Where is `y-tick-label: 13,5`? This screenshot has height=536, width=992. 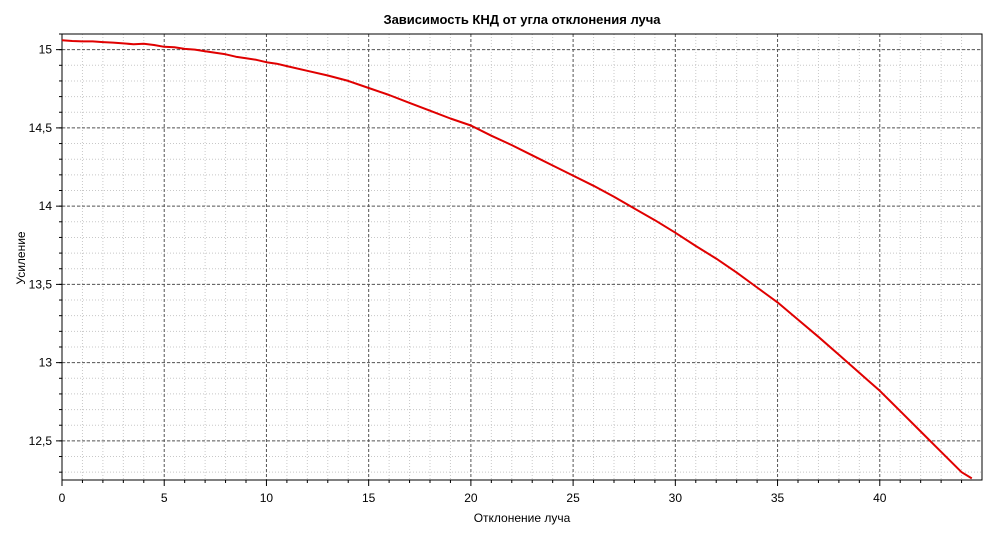 y-tick-label: 13,5 is located at coordinates (41, 284).